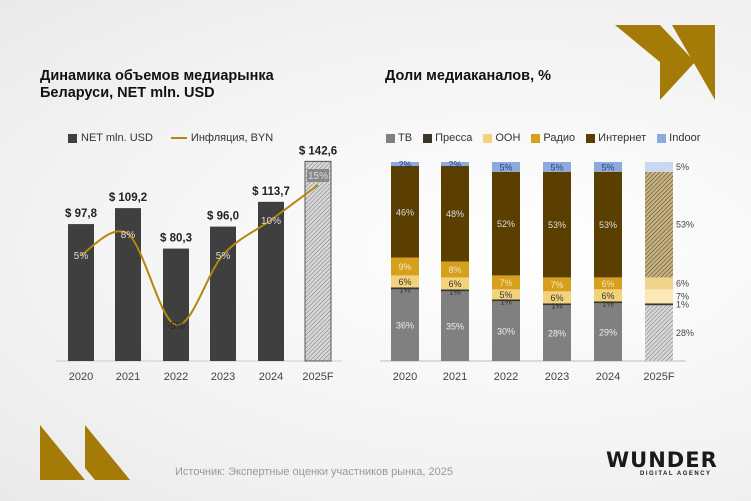 This screenshot has width=751, height=501. Describe the element at coordinates (405, 138) in the screenshot. I see `legend-label: ТВ` at that location.